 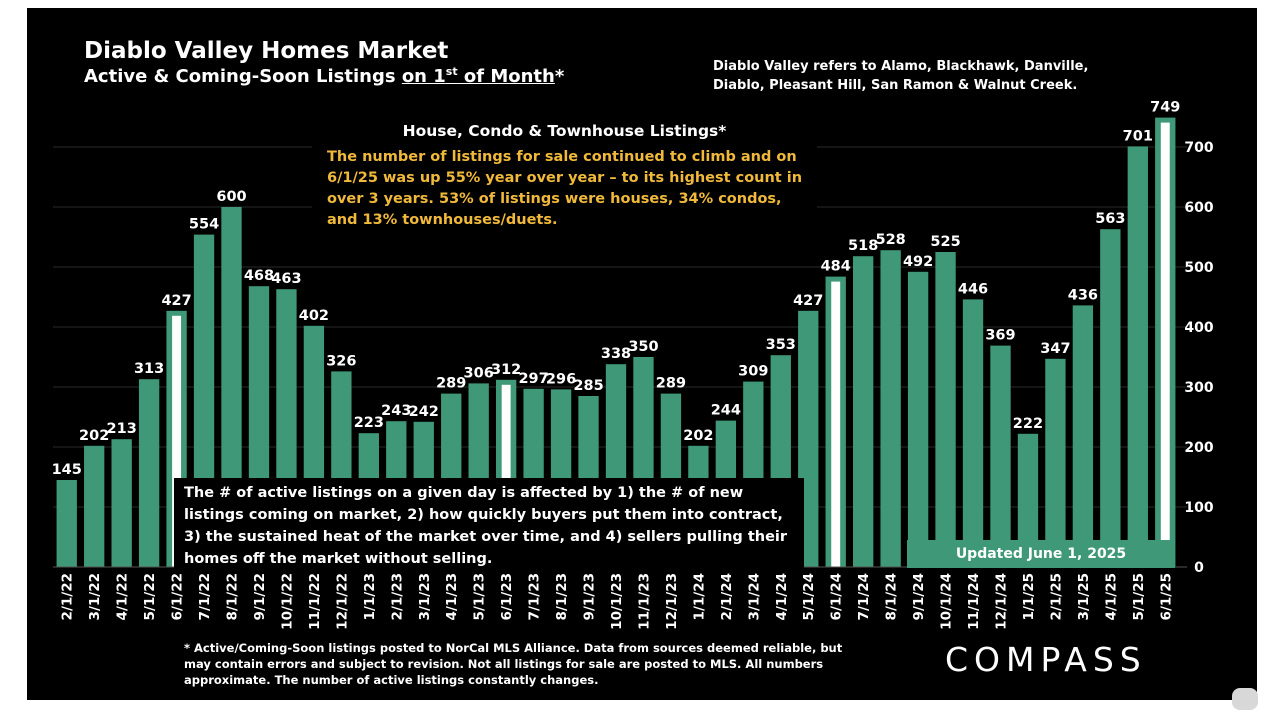 I want to click on data-label: 312, so click(x=506, y=370).